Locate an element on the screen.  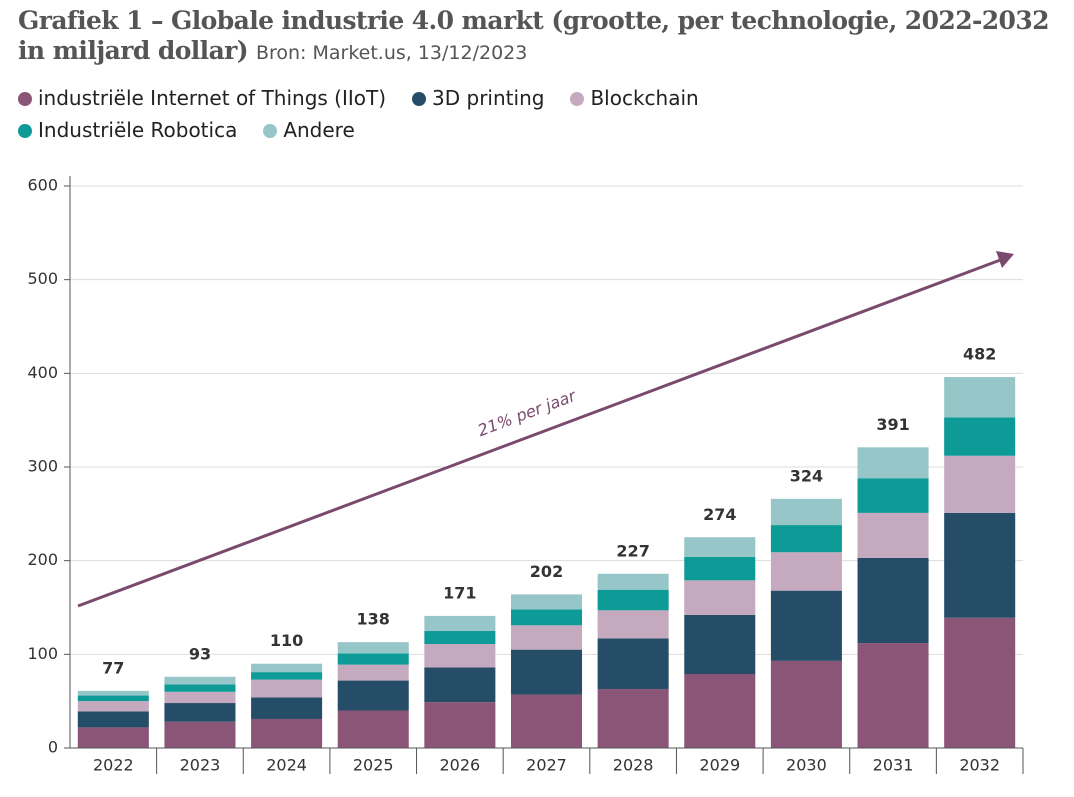
x-tick-label: 2028 is located at coordinates (633, 765).